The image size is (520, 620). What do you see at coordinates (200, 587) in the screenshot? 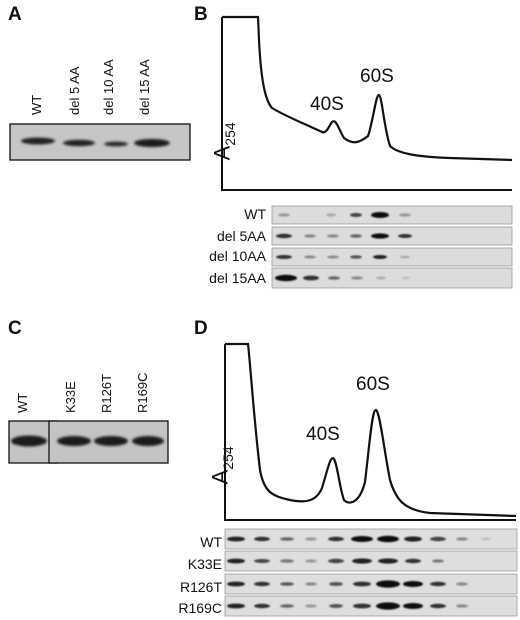
I see `panel-d-row-label: R126T` at bounding box center [200, 587].